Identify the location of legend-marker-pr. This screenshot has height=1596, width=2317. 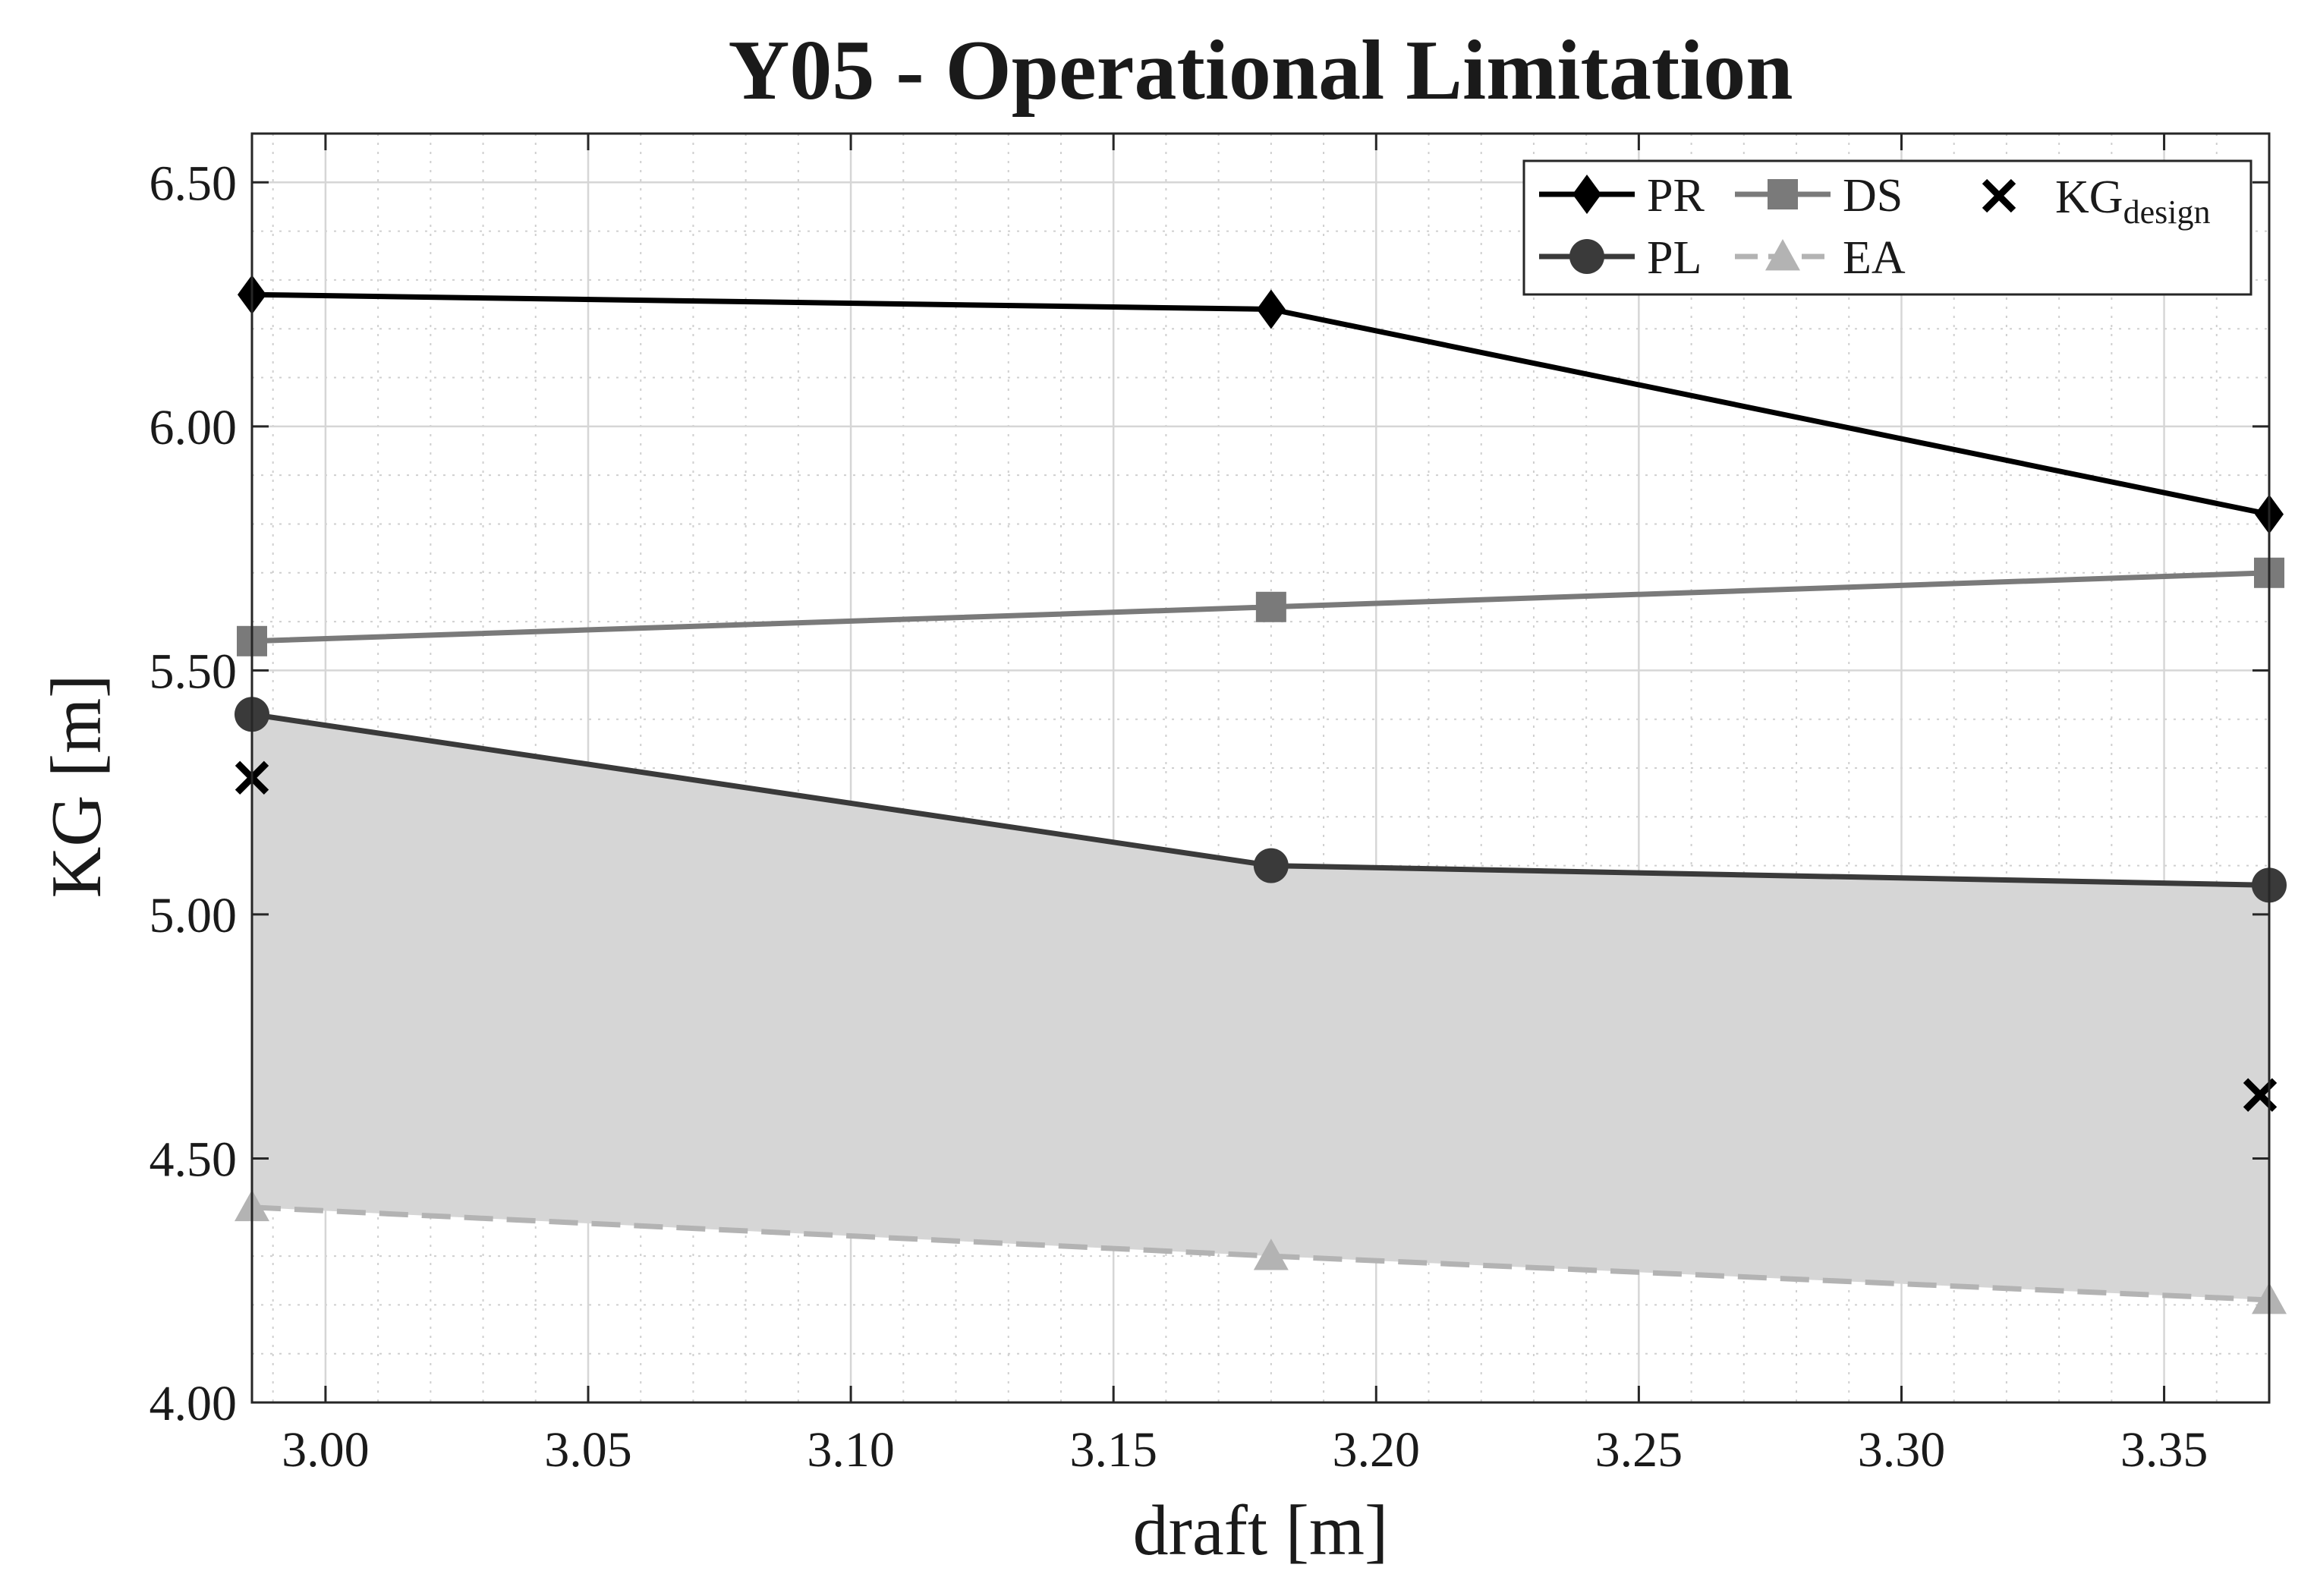
(1586, 195).